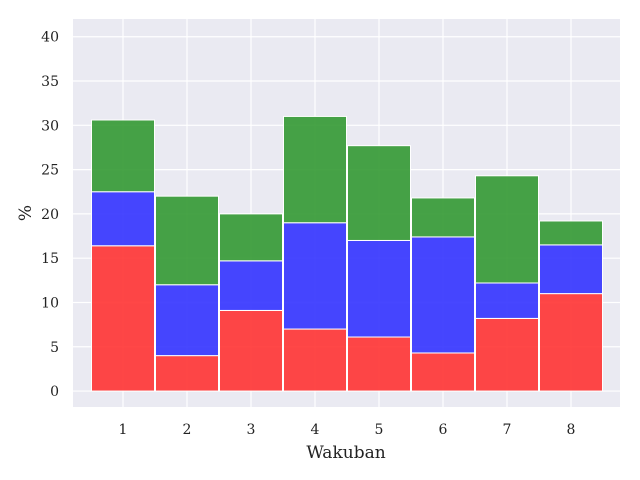  I want to click on y-tick-label: 5, so click(54, 348).